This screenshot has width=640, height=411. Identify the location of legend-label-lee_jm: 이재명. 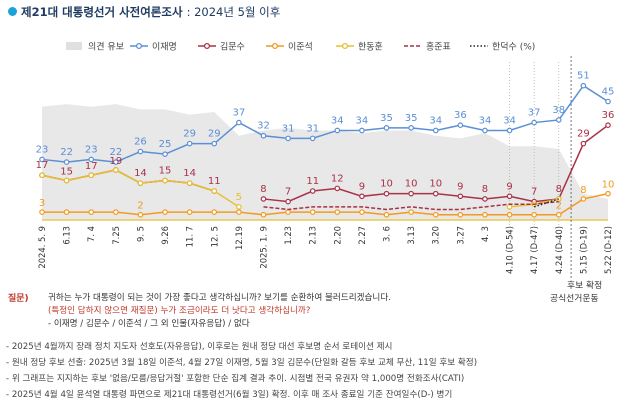
(164, 47).